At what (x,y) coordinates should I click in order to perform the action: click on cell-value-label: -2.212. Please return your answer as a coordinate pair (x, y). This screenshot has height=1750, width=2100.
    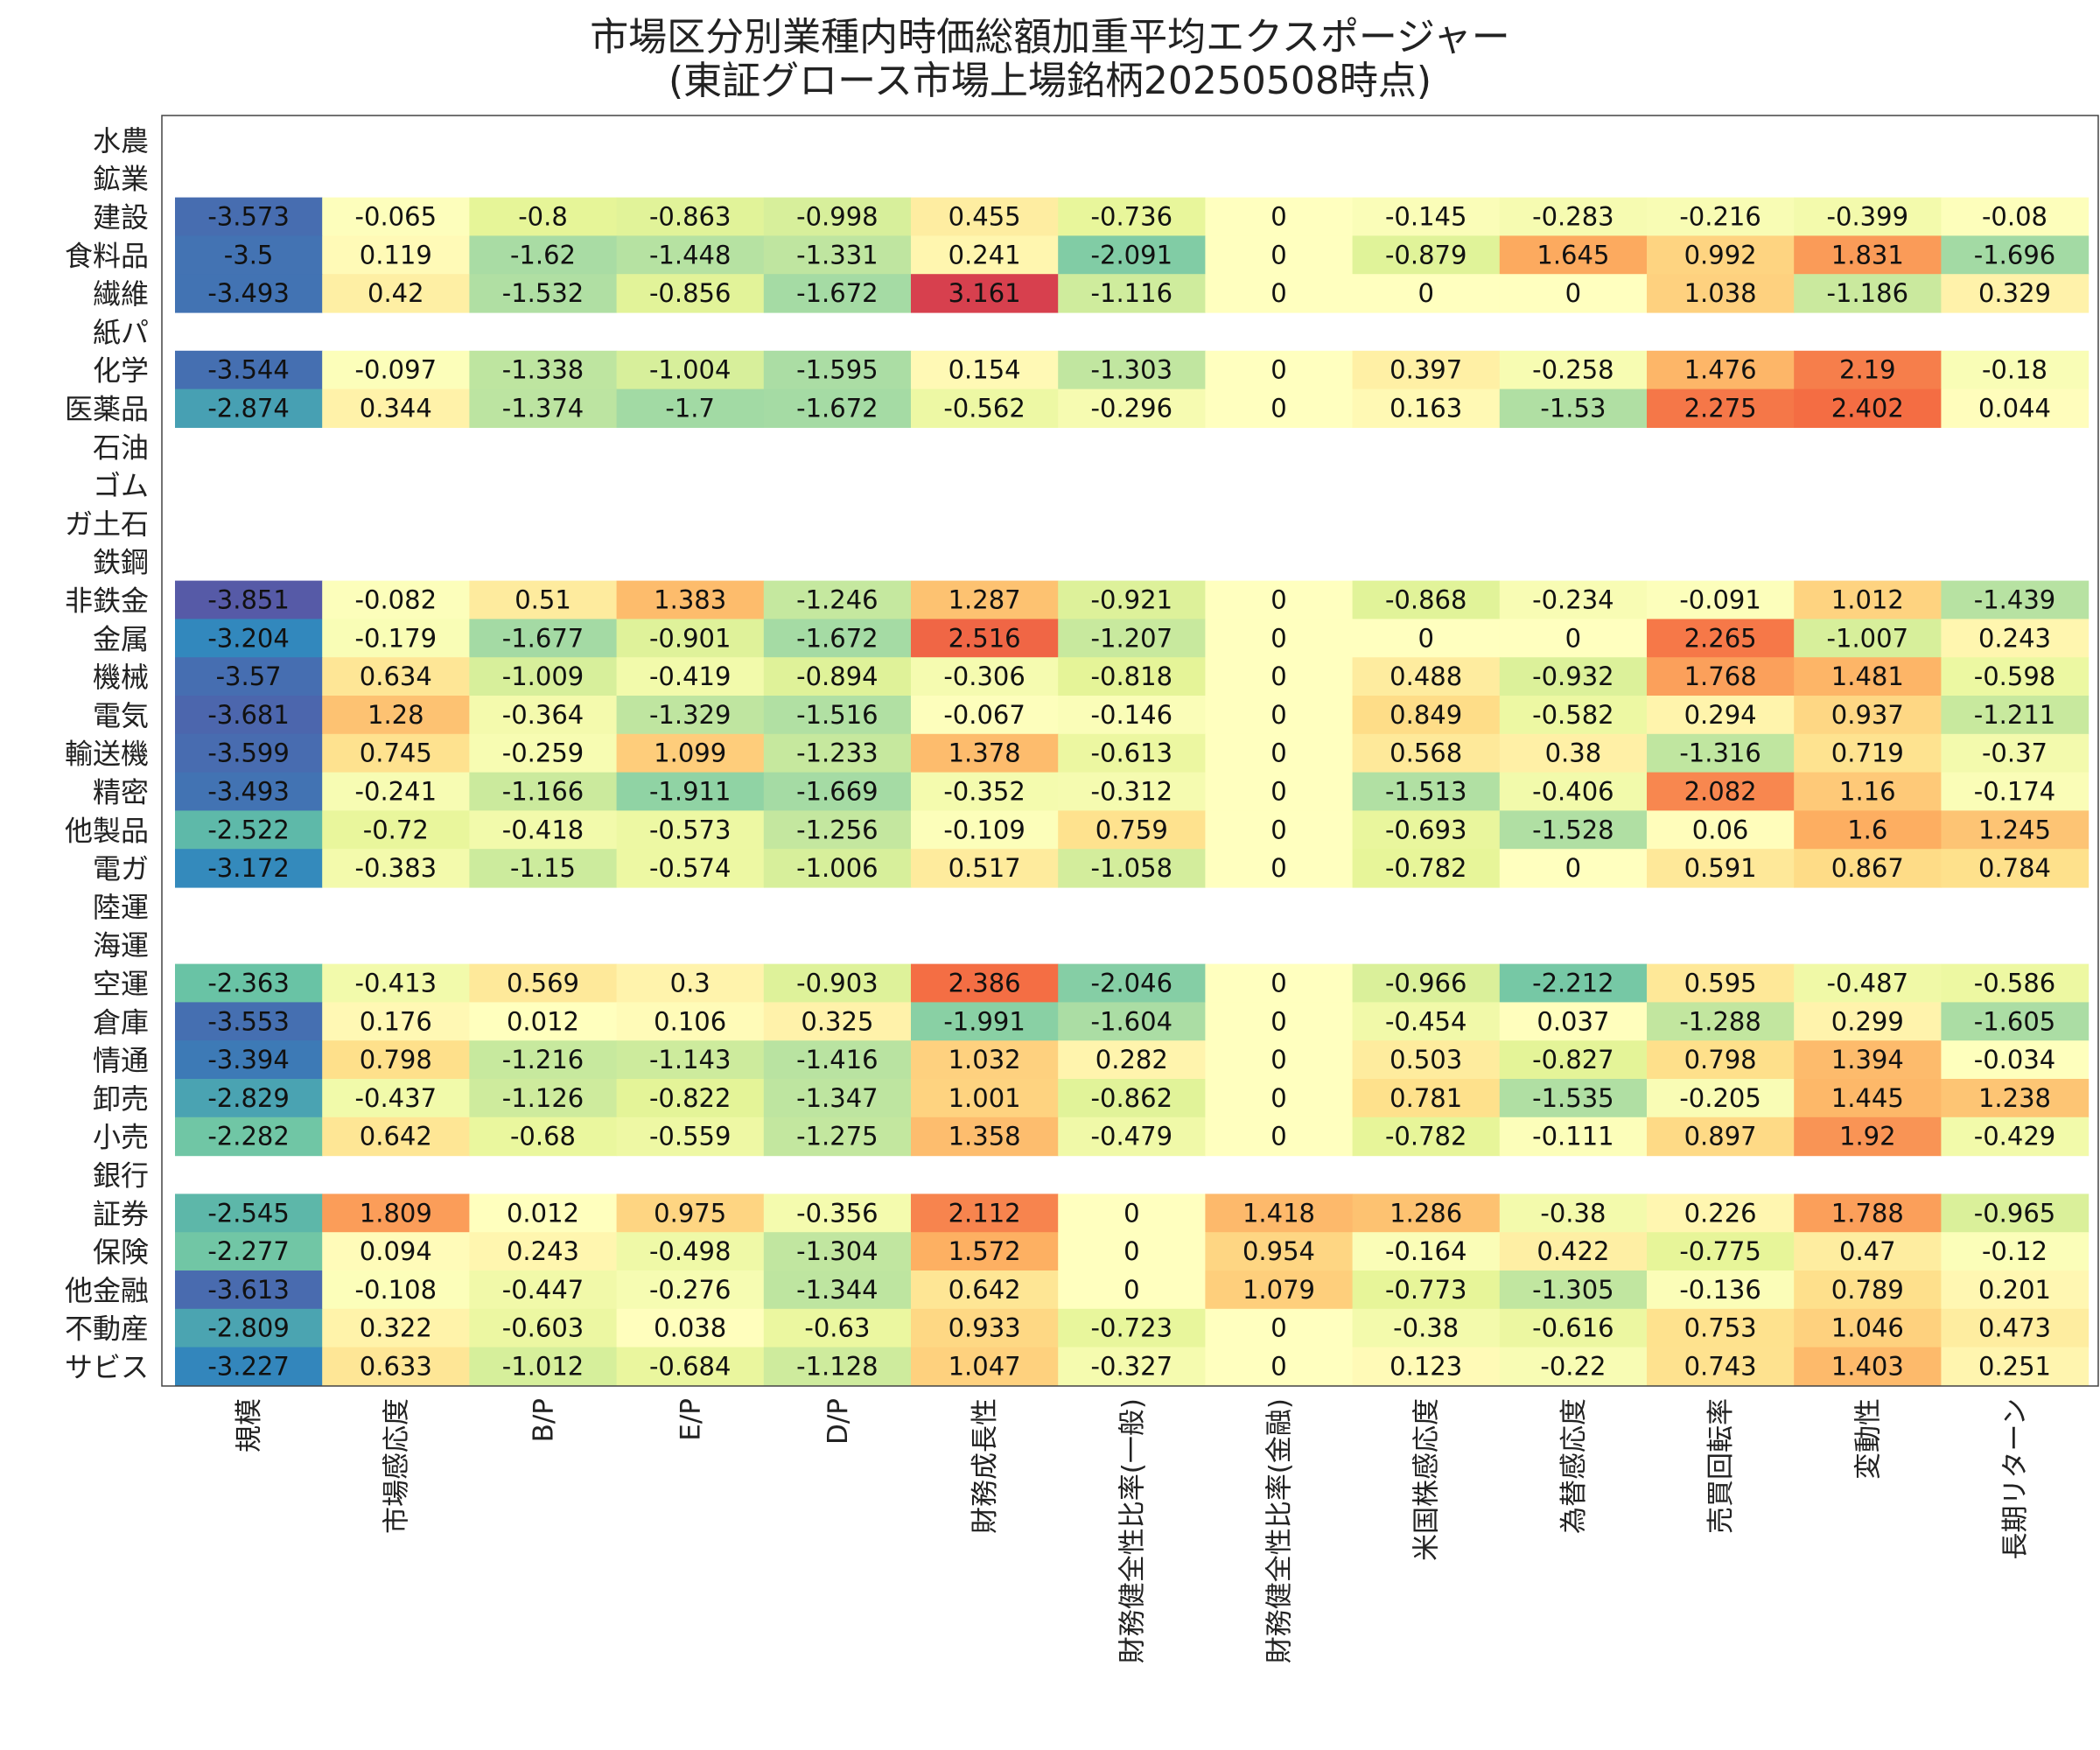
    Looking at the image, I should click on (1573, 983).